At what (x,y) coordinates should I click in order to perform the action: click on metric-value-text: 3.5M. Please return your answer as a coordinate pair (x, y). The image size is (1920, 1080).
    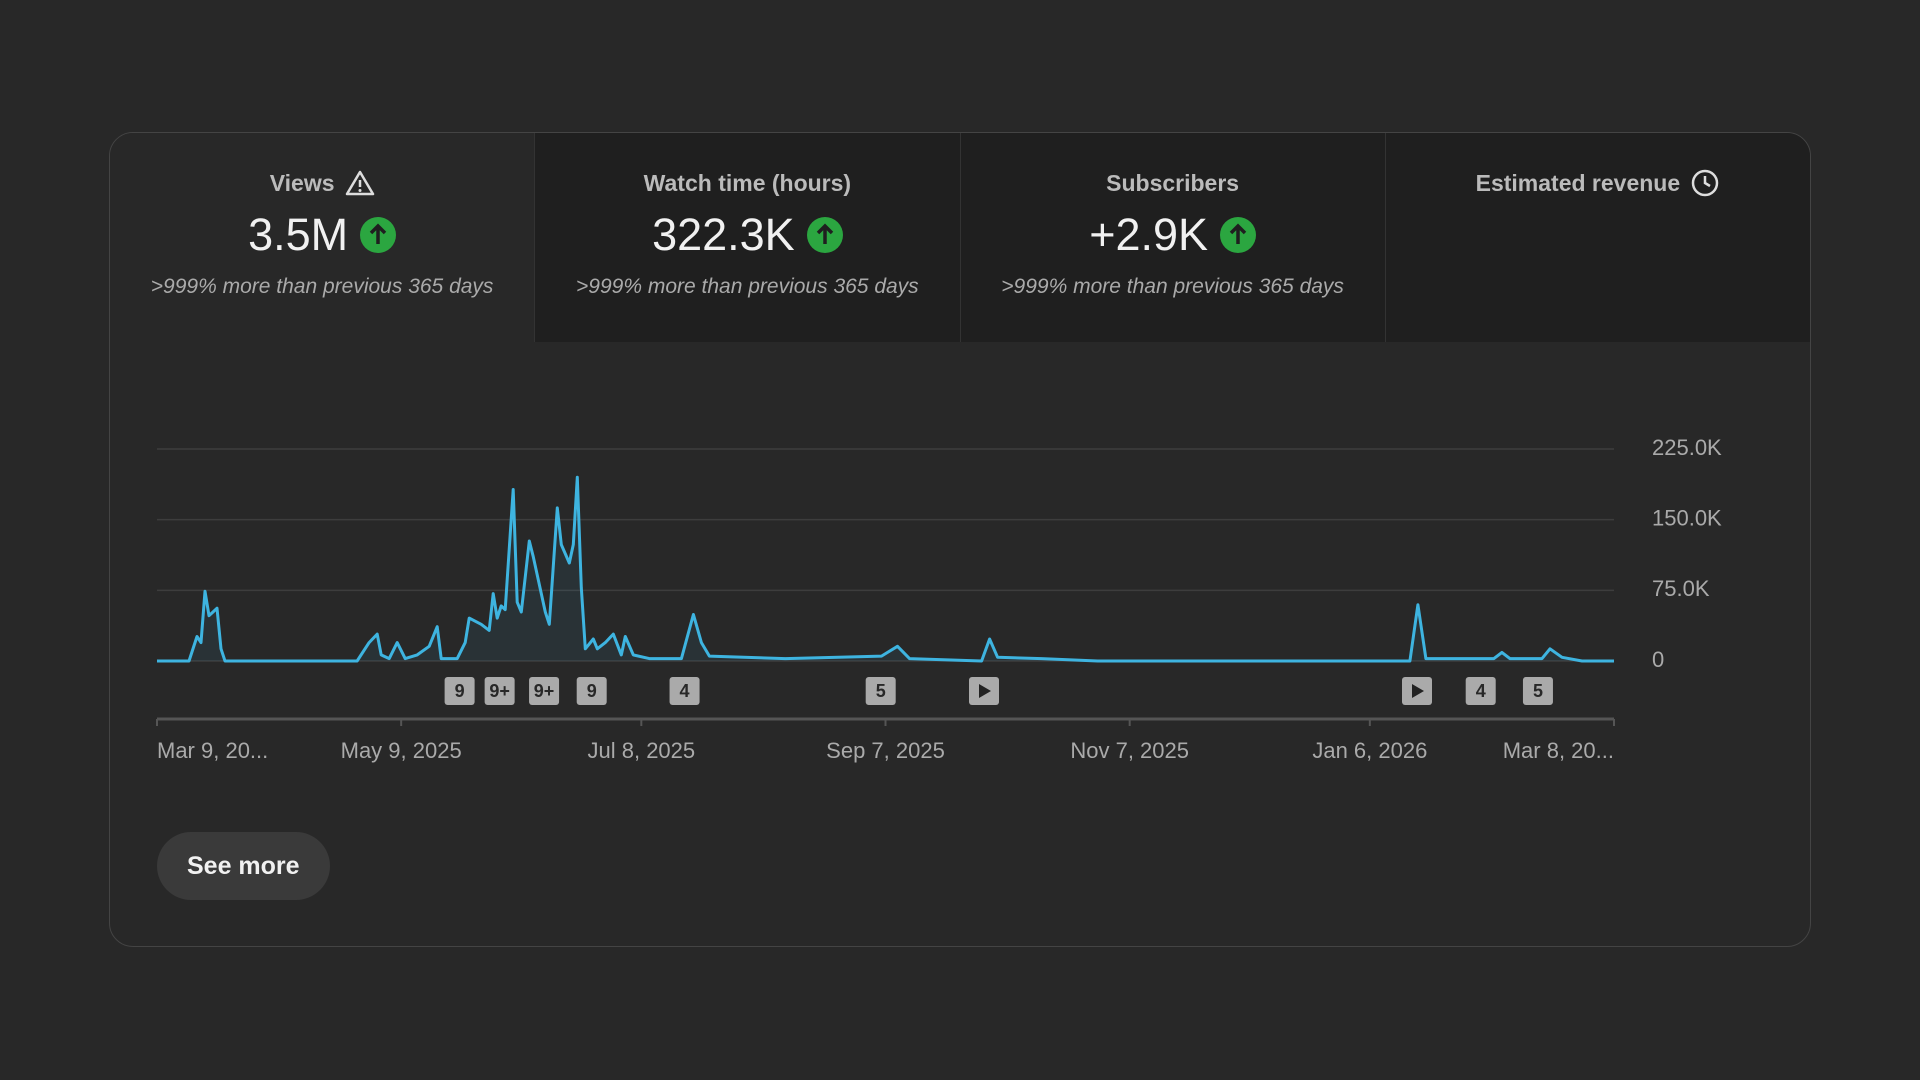
    Looking at the image, I should click on (298, 234).